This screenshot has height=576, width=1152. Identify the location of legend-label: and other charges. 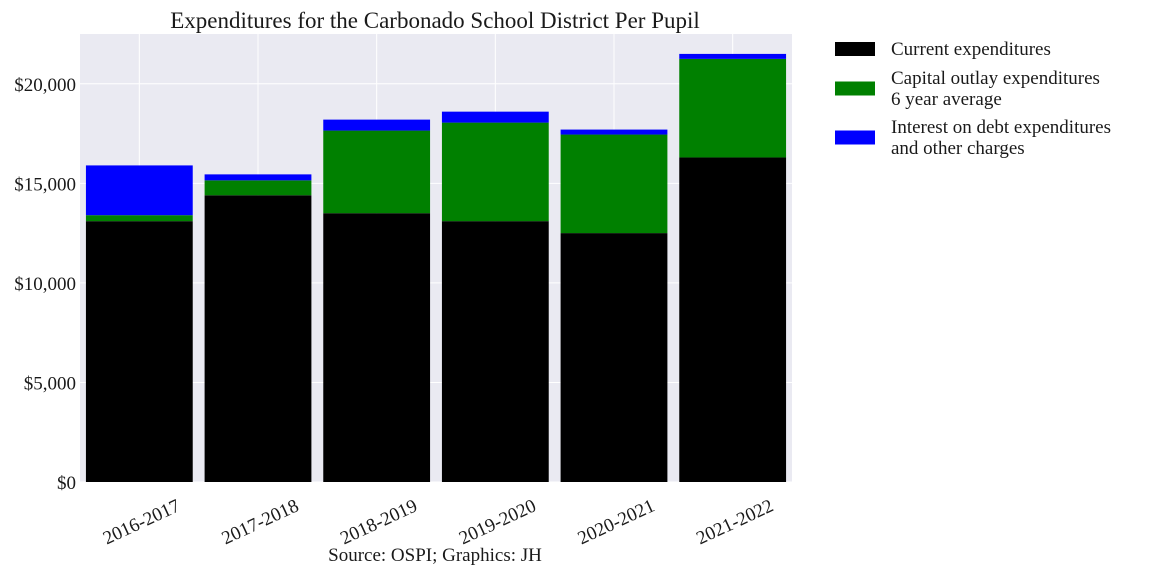
(958, 148).